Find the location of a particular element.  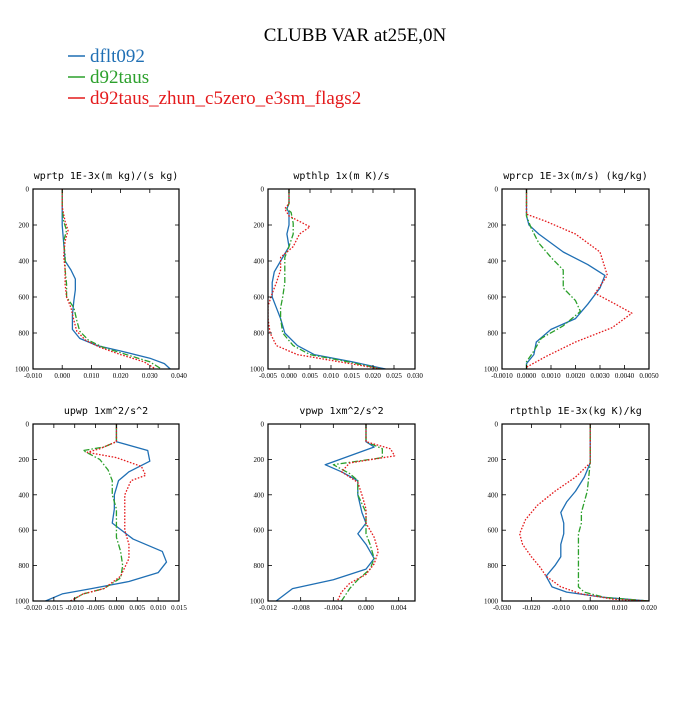

panel-title: vpwp 1xm^2/s^2 is located at coordinates (341, 411).